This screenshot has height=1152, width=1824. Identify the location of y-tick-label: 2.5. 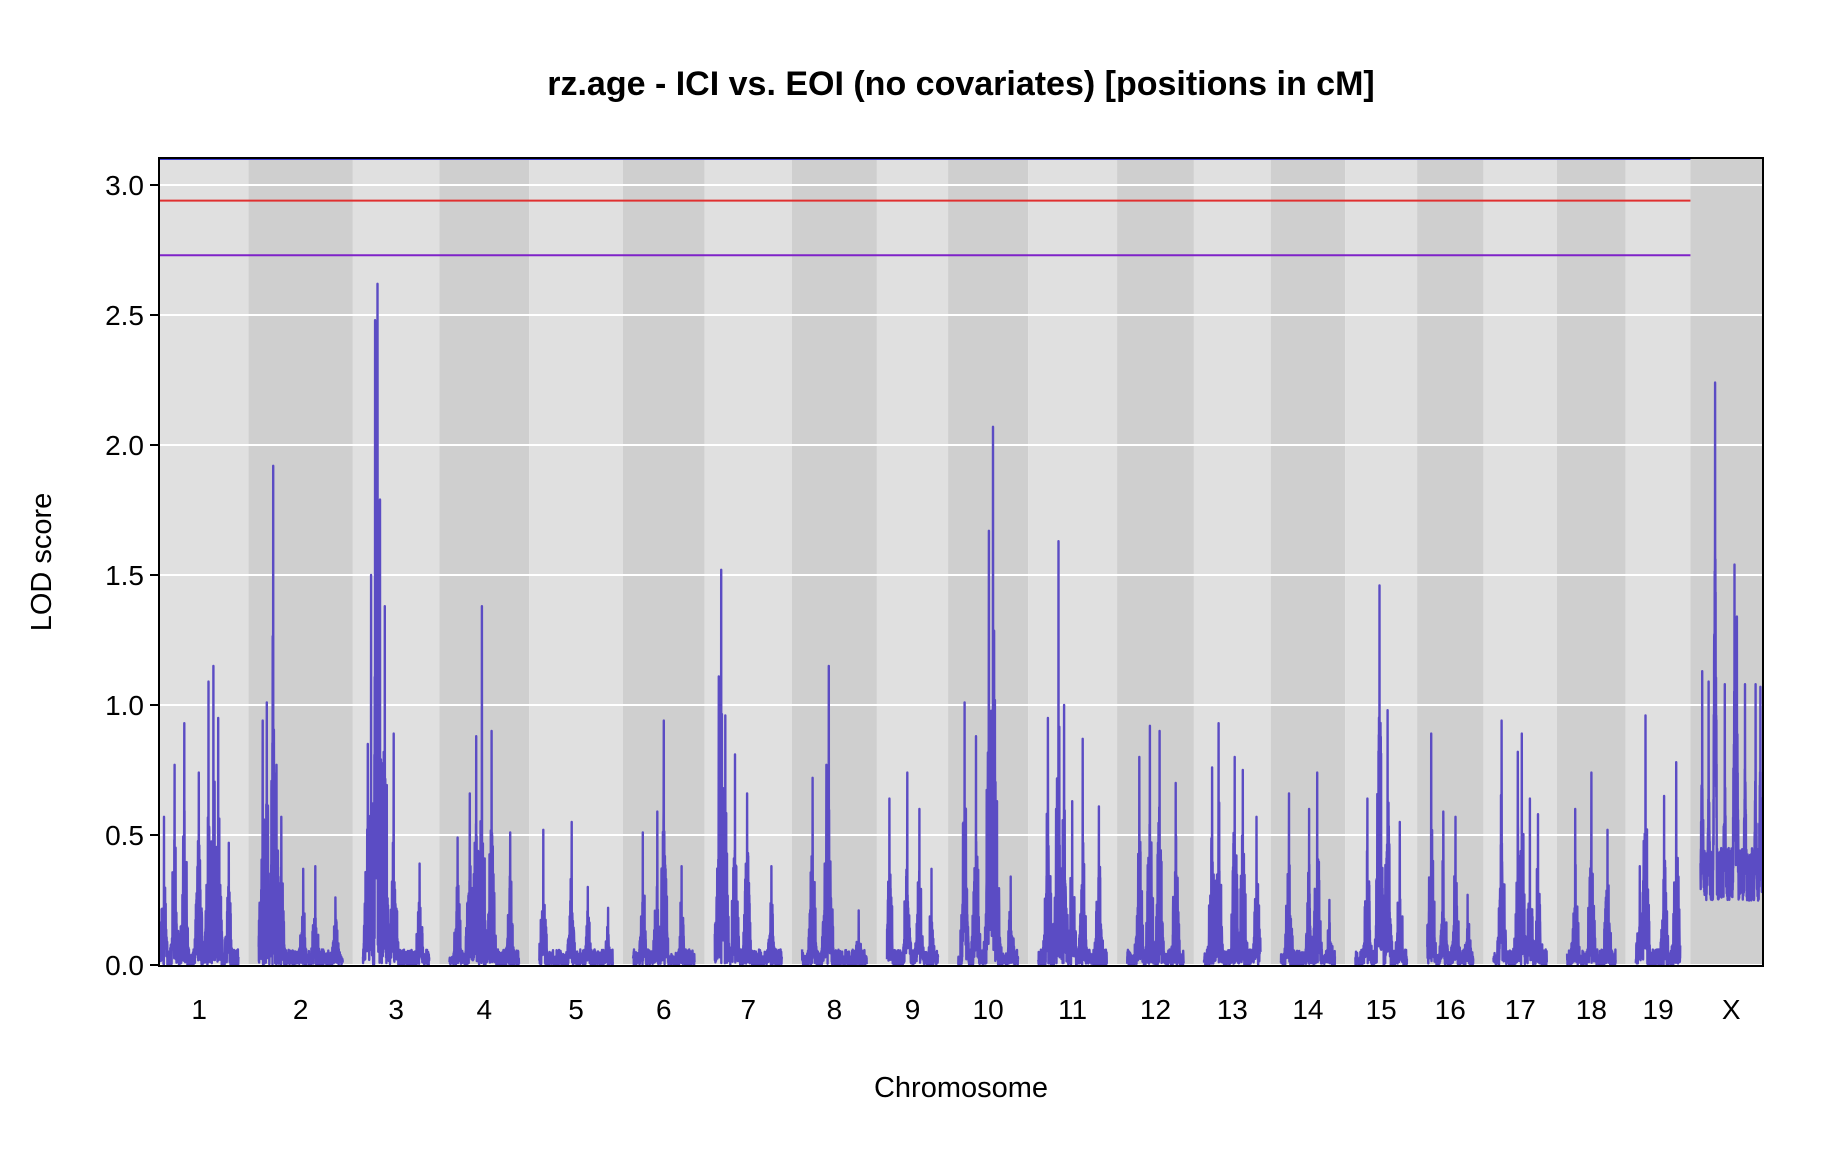
(124, 315).